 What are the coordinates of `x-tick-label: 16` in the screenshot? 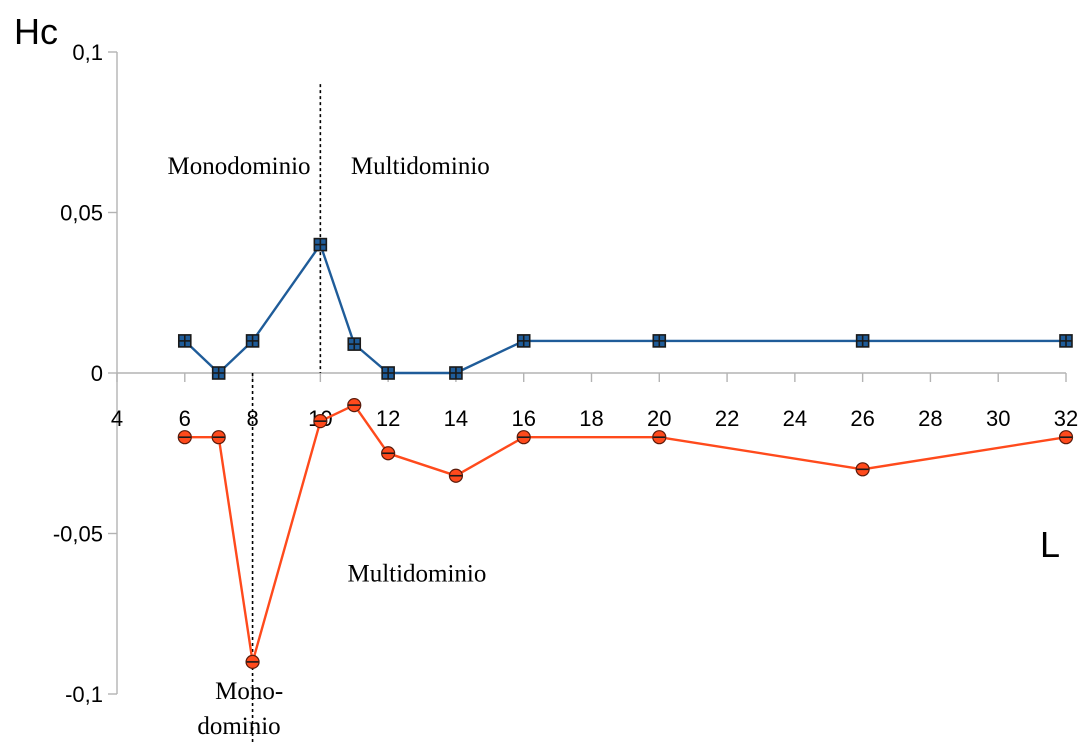 It's located at (523, 418).